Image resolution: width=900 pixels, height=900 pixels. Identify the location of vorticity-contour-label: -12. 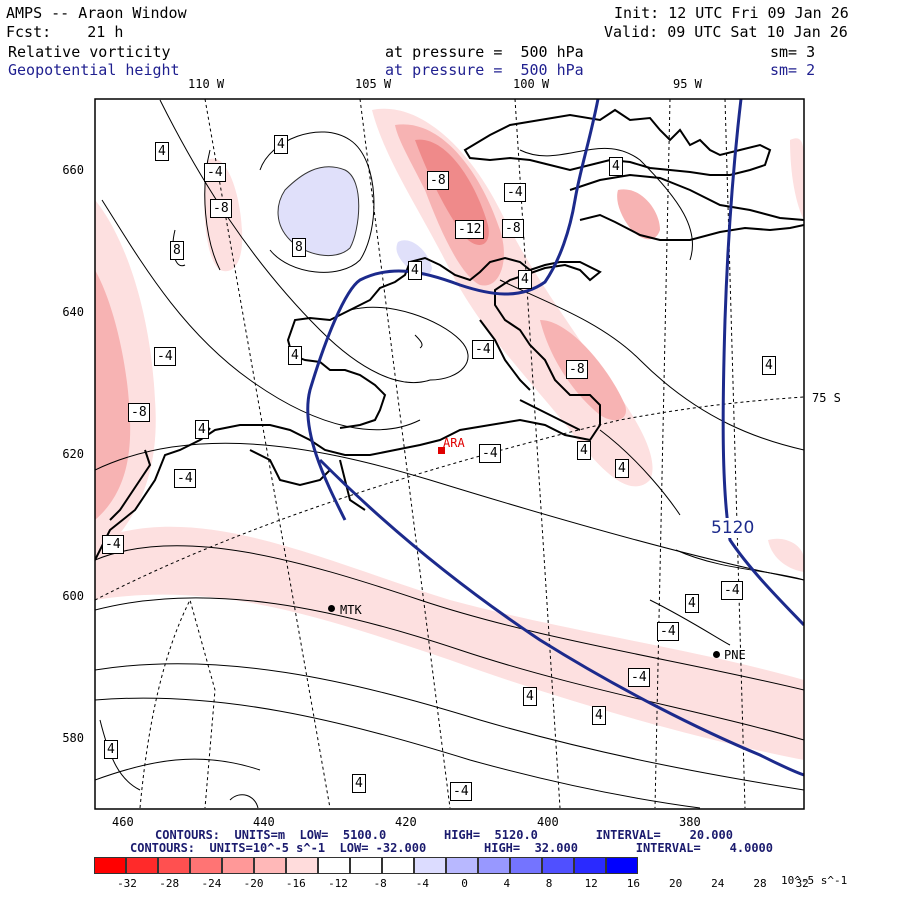
(470, 229).